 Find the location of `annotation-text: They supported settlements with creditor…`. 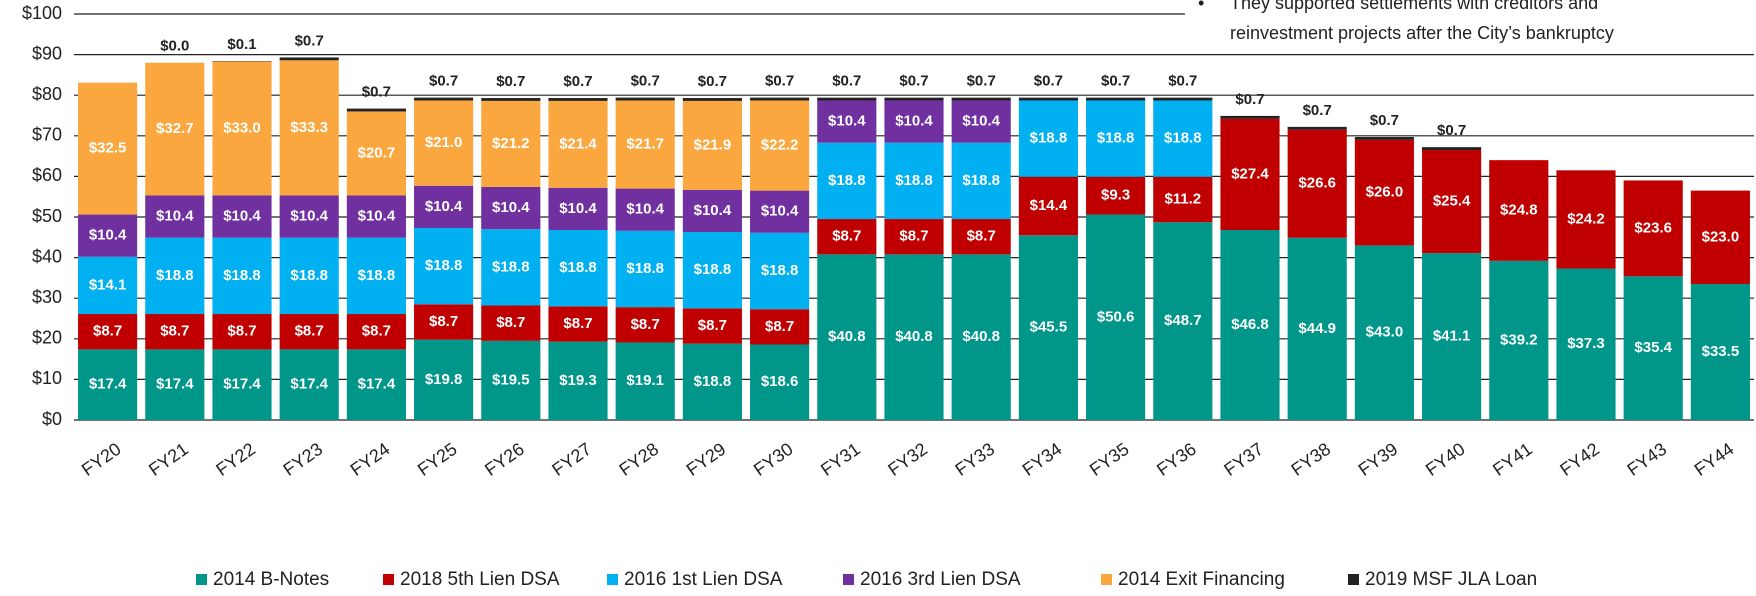

annotation-text: They supported settlements with creditor… is located at coordinates (1414, 6).